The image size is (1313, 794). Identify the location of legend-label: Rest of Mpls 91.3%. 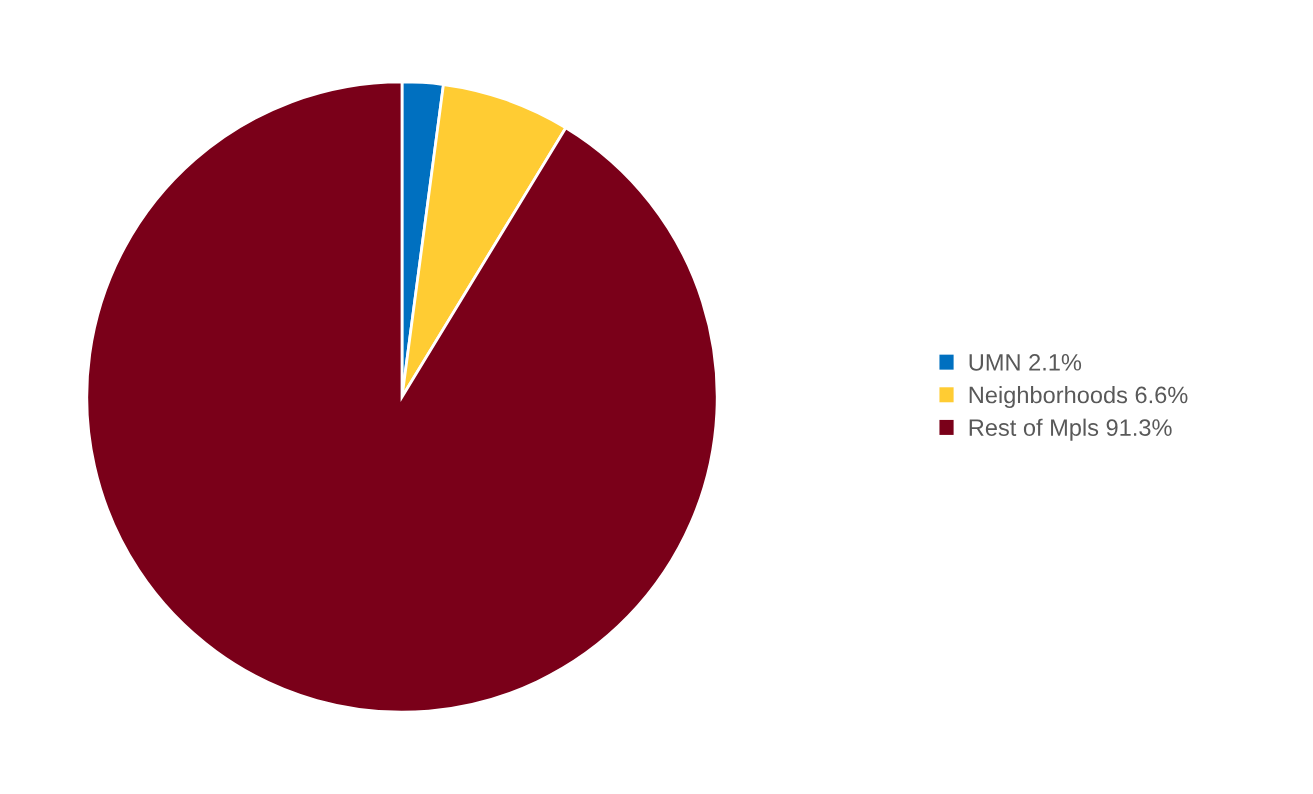
(1070, 429).